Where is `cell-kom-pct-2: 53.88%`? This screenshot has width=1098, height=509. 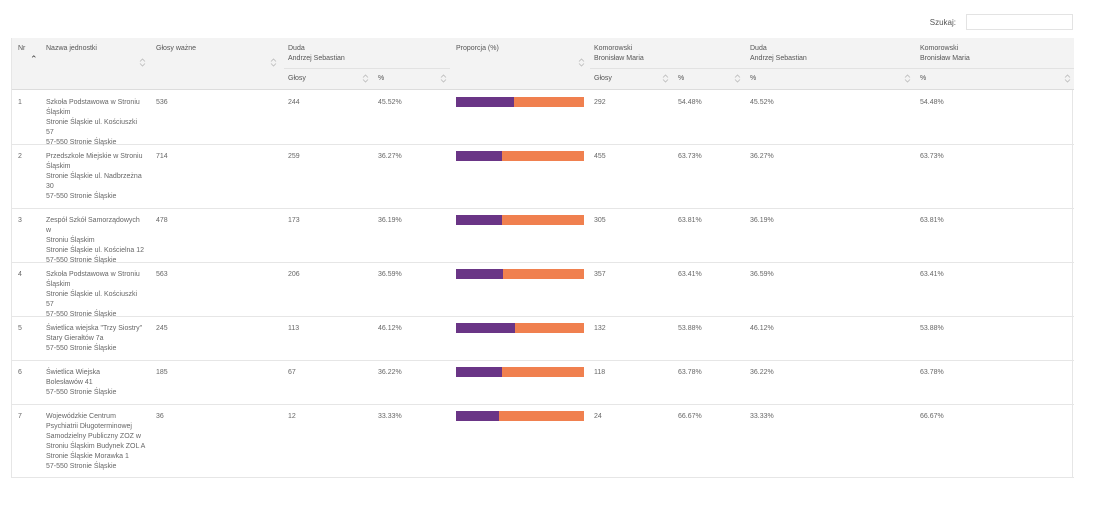 cell-kom-pct-2: 53.88% is located at coordinates (932, 328).